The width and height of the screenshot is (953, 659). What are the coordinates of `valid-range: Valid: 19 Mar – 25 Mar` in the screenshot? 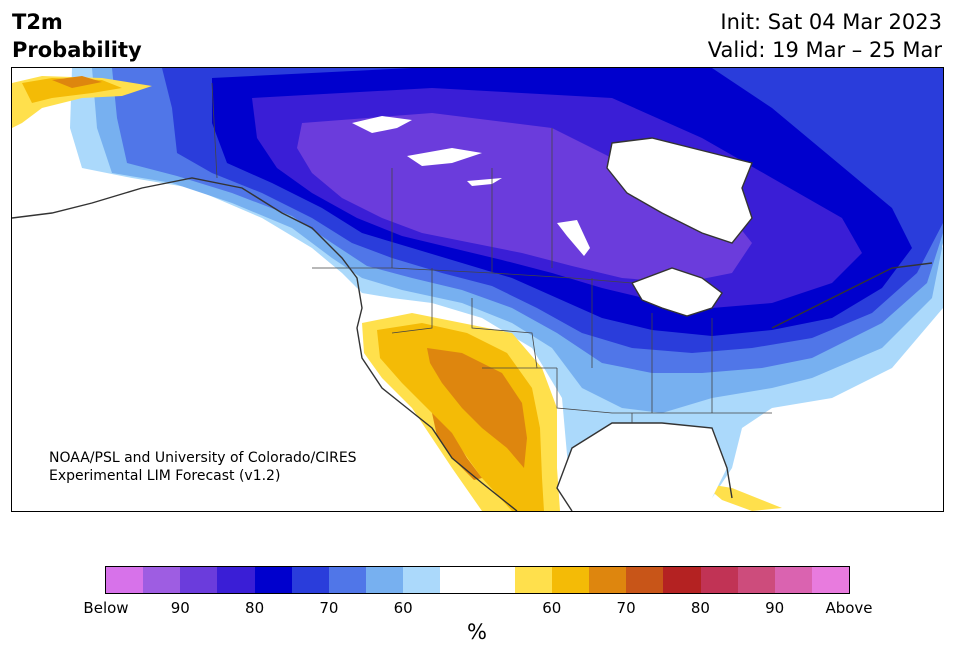 It's located at (824, 50).